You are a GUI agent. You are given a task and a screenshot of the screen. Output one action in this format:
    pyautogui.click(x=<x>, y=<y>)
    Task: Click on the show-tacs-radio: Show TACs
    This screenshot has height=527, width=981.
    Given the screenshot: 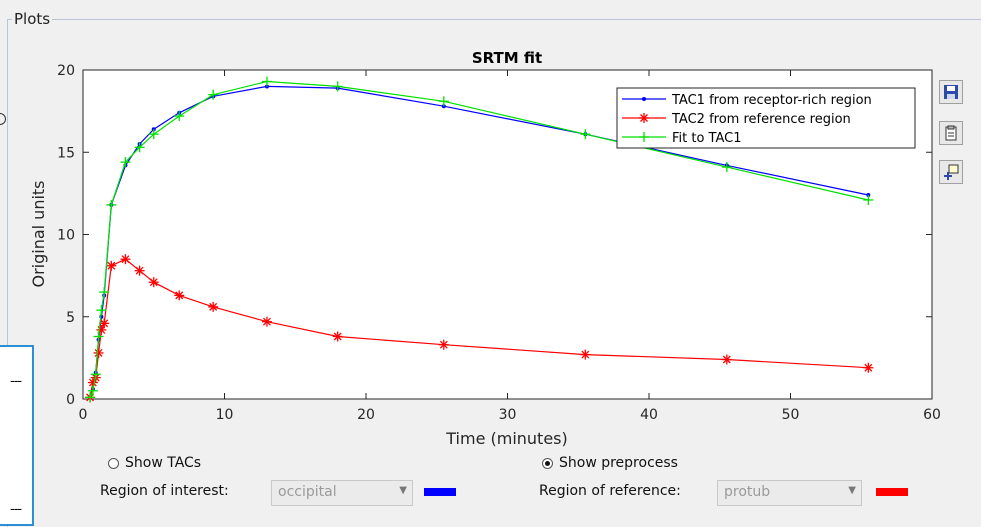 What is the action you would take?
    pyautogui.click(x=154, y=463)
    